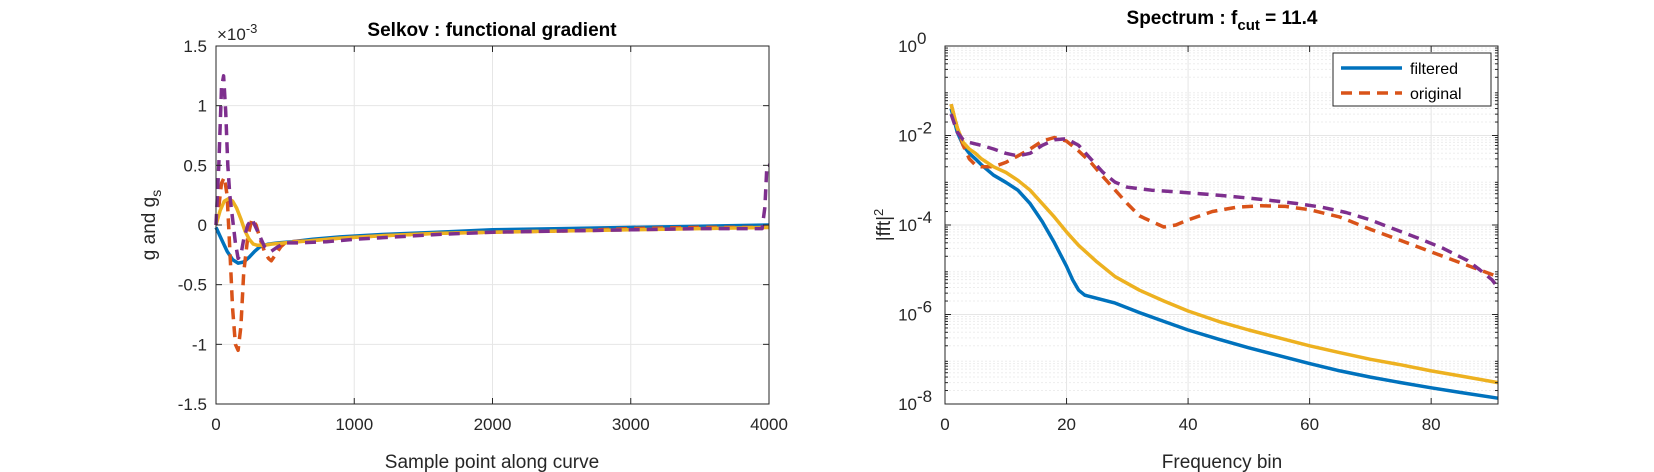  What do you see at coordinates (1188, 424) in the screenshot?
I see `right-xtick-label: 40` at bounding box center [1188, 424].